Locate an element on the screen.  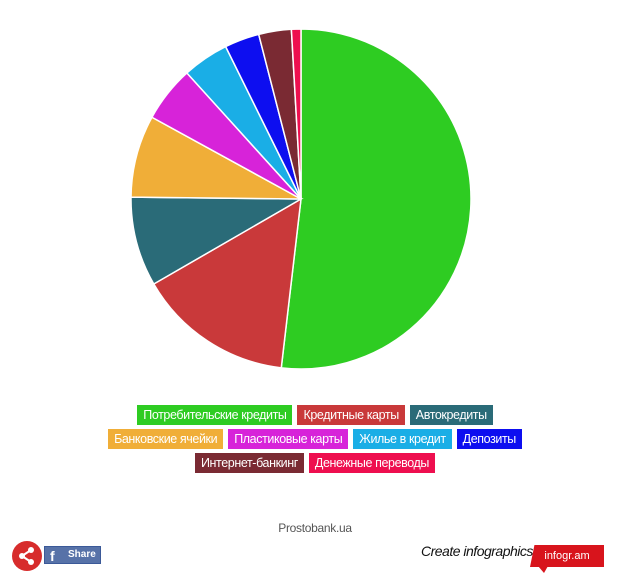
share-label: Share is located at coordinates (82, 554).